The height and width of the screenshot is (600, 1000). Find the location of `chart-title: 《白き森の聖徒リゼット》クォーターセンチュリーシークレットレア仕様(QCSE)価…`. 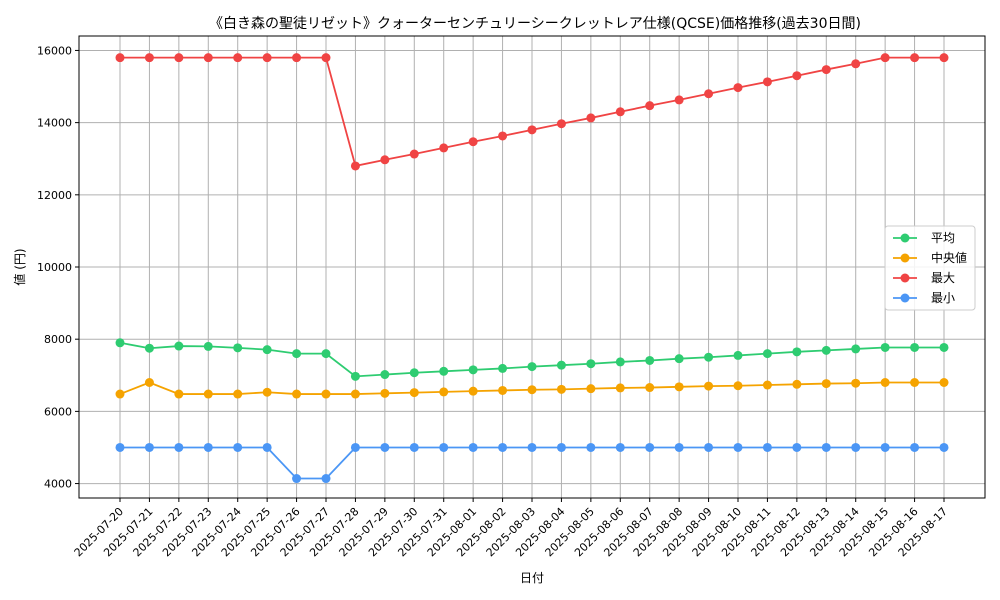

chart-title: 《白き森の聖徒リゼット》クォーターセンチュリーシークレットレア仕様(QCSE)価… is located at coordinates (535, 24).